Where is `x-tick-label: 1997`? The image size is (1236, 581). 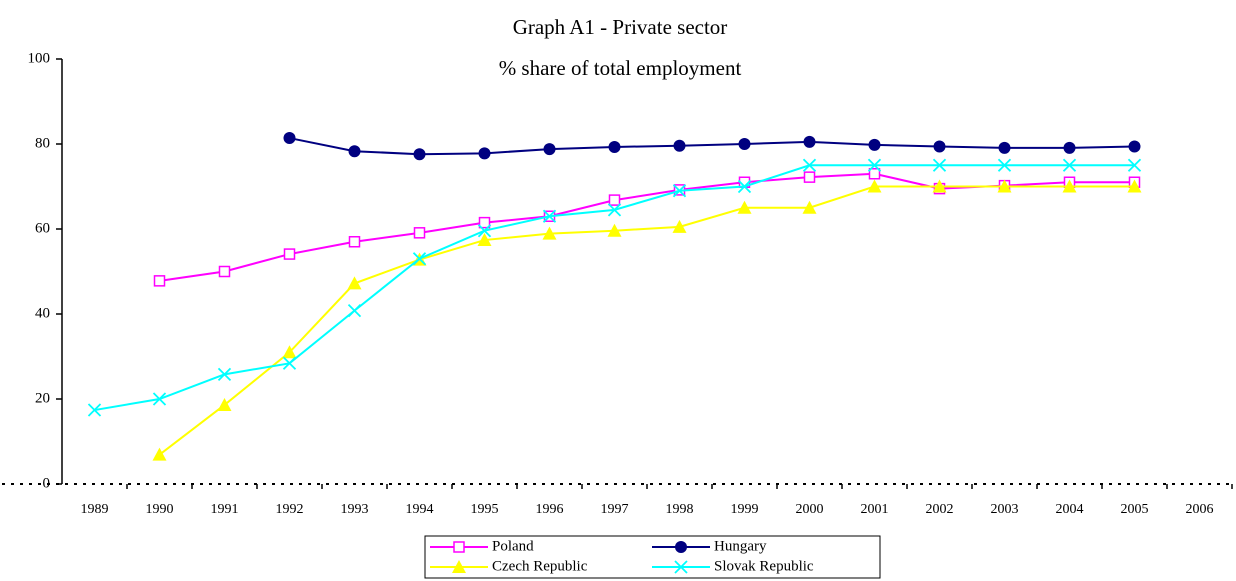
x-tick-label: 1997 is located at coordinates (615, 509).